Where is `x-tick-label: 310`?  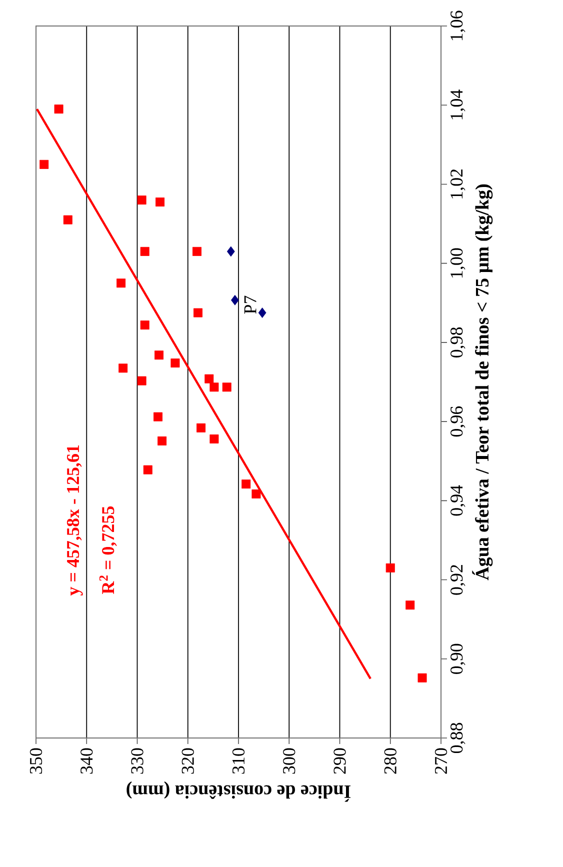
x-tick-label: 310 is located at coordinates (238, 761).